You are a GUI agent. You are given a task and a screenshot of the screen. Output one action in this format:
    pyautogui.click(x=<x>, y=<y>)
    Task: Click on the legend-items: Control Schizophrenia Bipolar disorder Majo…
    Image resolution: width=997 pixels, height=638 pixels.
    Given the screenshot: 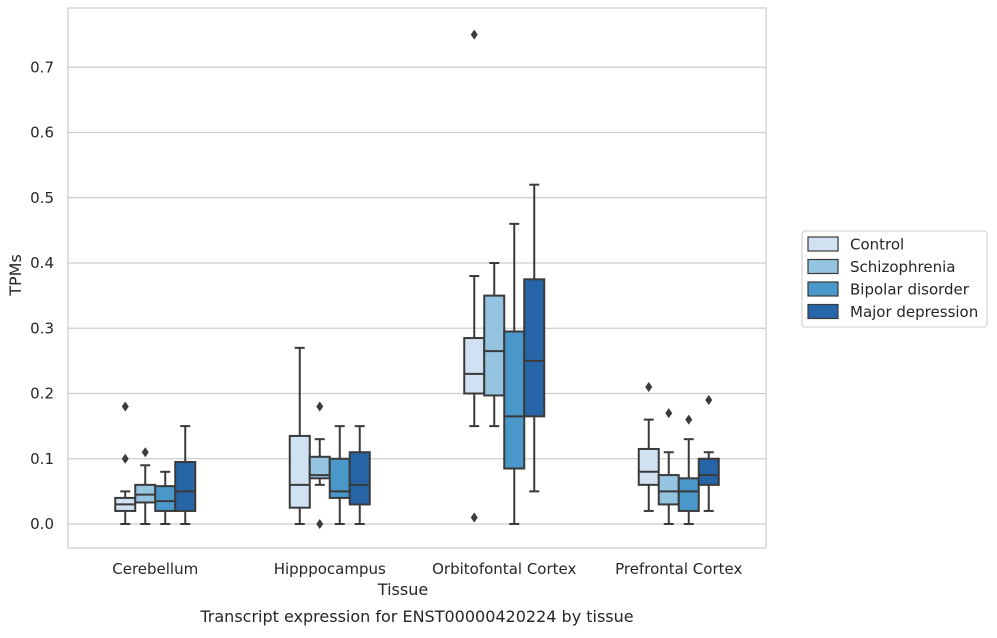 What is the action you would take?
    pyautogui.click(x=892, y=278)
    